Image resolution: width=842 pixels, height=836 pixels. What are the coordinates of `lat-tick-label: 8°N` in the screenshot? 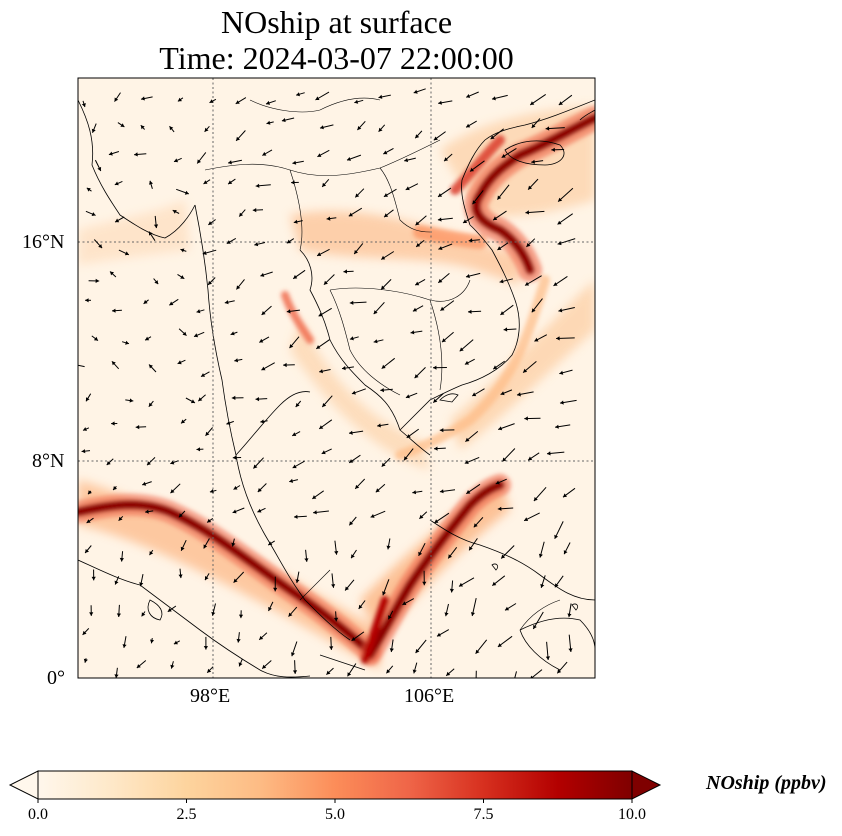 It's located at (48, 461).